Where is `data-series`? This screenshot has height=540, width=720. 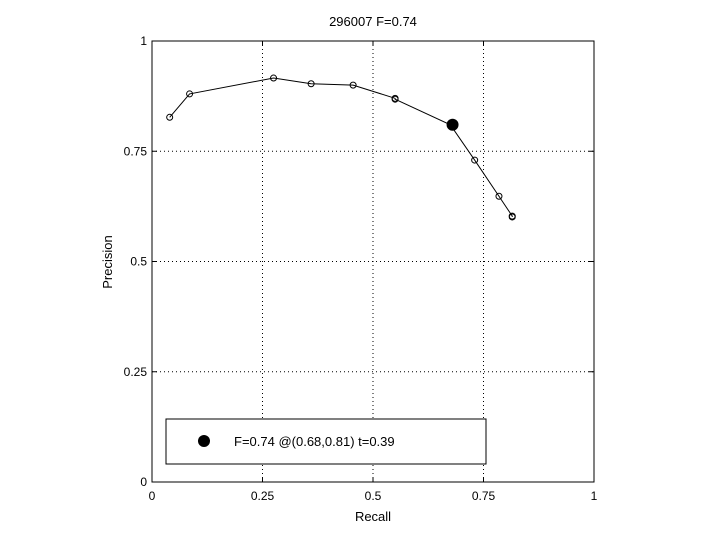
data-series is located at coordinates (341, 147).